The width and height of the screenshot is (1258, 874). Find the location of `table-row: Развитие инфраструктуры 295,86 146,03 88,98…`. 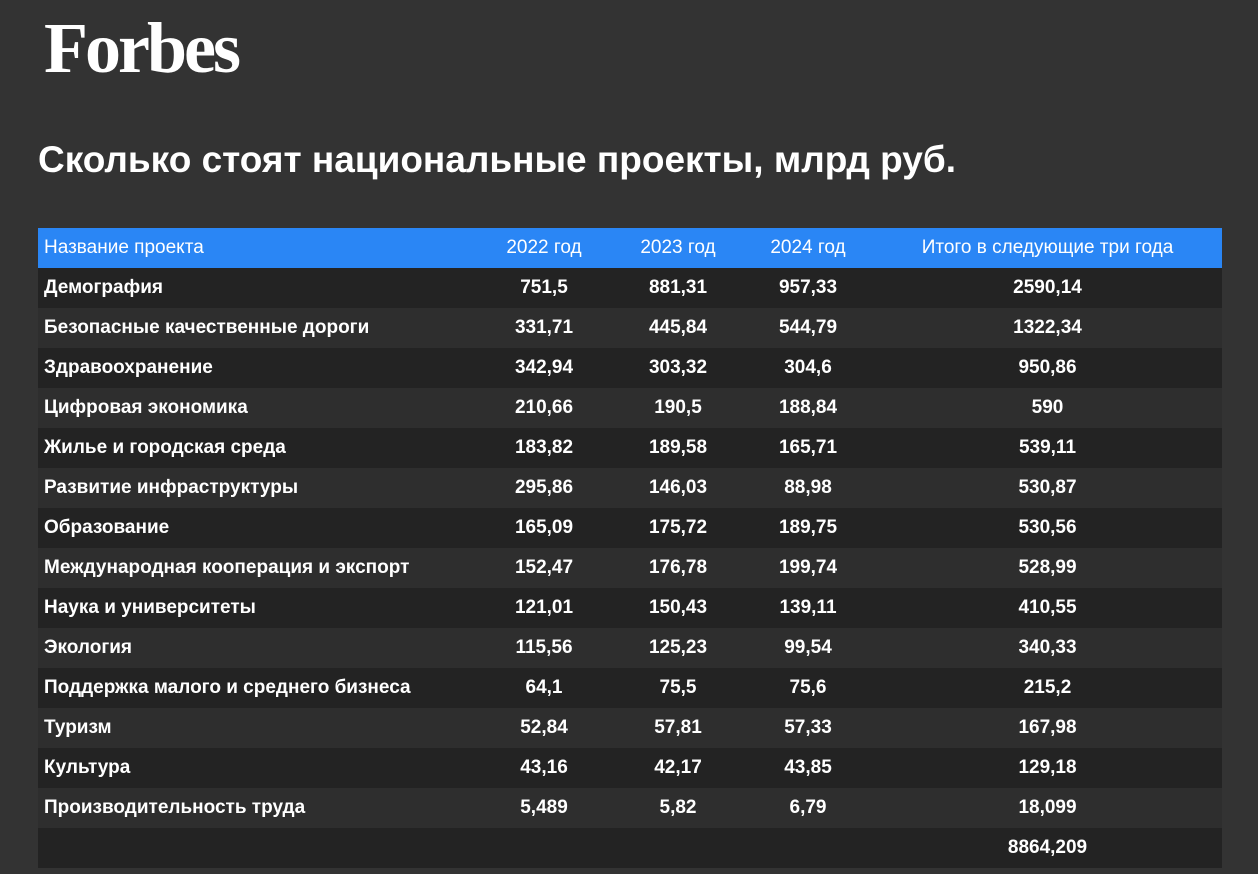

table-row: Развитие инфраструктуры 295,86 146,03 88,98… is located at coordinates (630, 488).